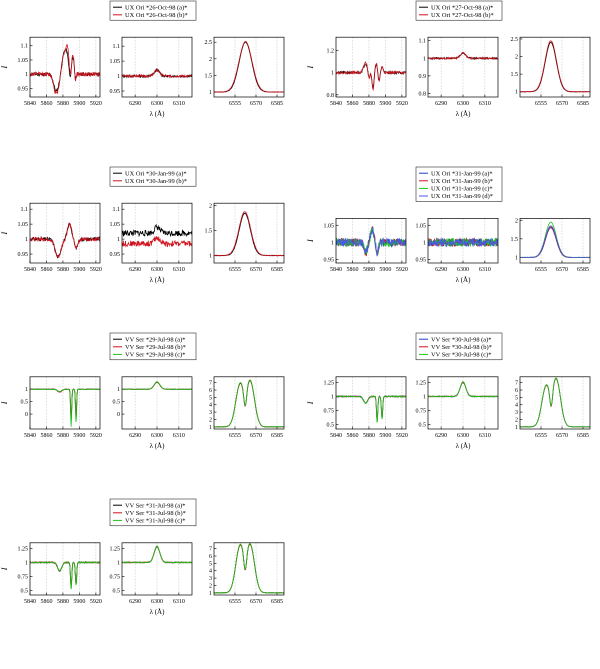 The height and width of the screenshot is (669, 600). I want to click on panel-ha: 6555 6570 6585 1 1.5 2, so click(551, 245).